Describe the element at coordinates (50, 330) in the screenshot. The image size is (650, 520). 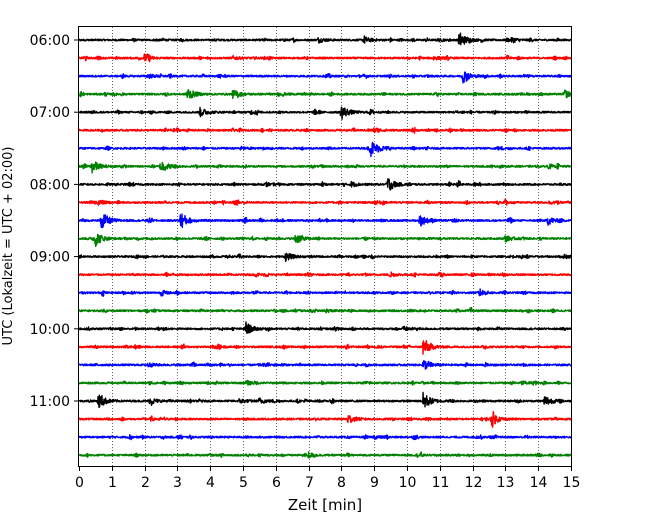
I see `y-tick-label: 10:00` at that location.